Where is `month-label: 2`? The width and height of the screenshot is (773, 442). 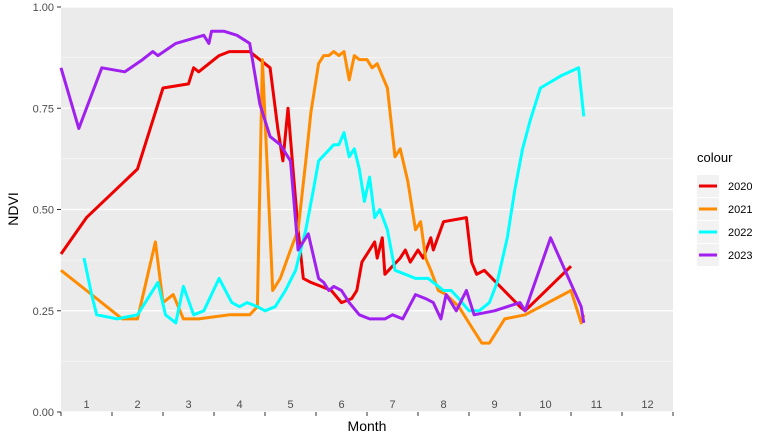 month-label: 2 is located at coordinates (137, 405).